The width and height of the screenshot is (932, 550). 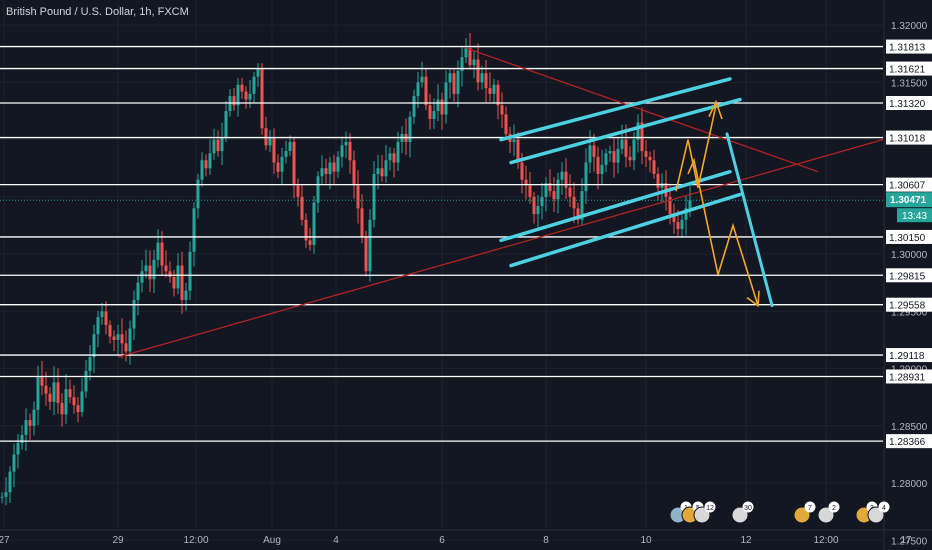 I want to click on projection-path-down, so click(x=723, y=231).